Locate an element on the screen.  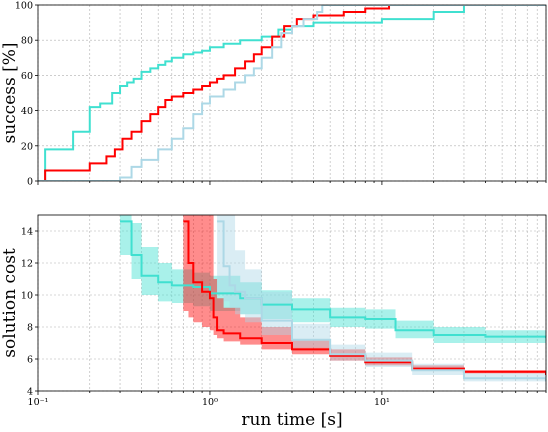
x-tick-label: 10⁻¹ is located at coordinates (38, 402).